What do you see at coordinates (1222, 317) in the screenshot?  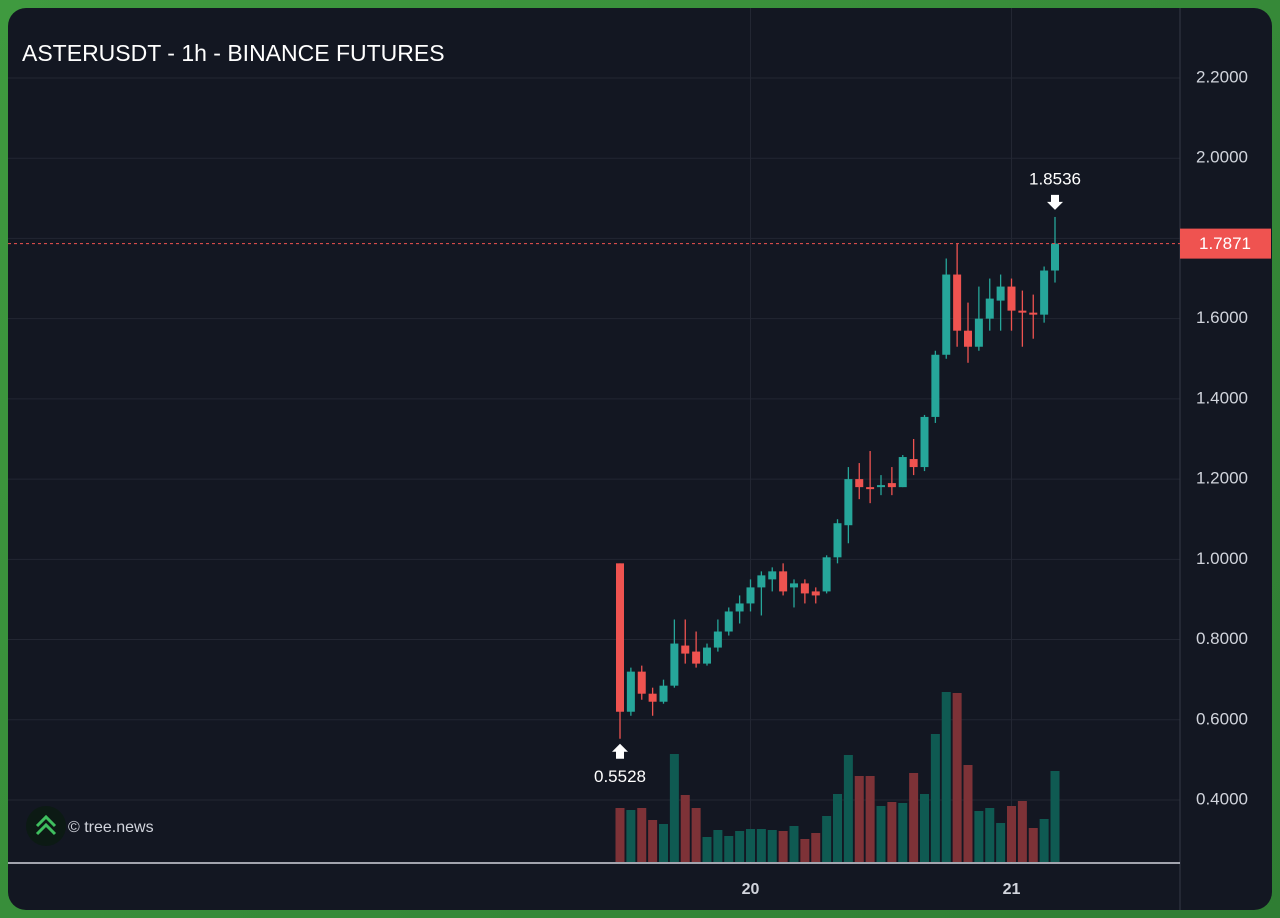 I see `y-tick-label: 1.6000` at bounding box center [1222, 317].